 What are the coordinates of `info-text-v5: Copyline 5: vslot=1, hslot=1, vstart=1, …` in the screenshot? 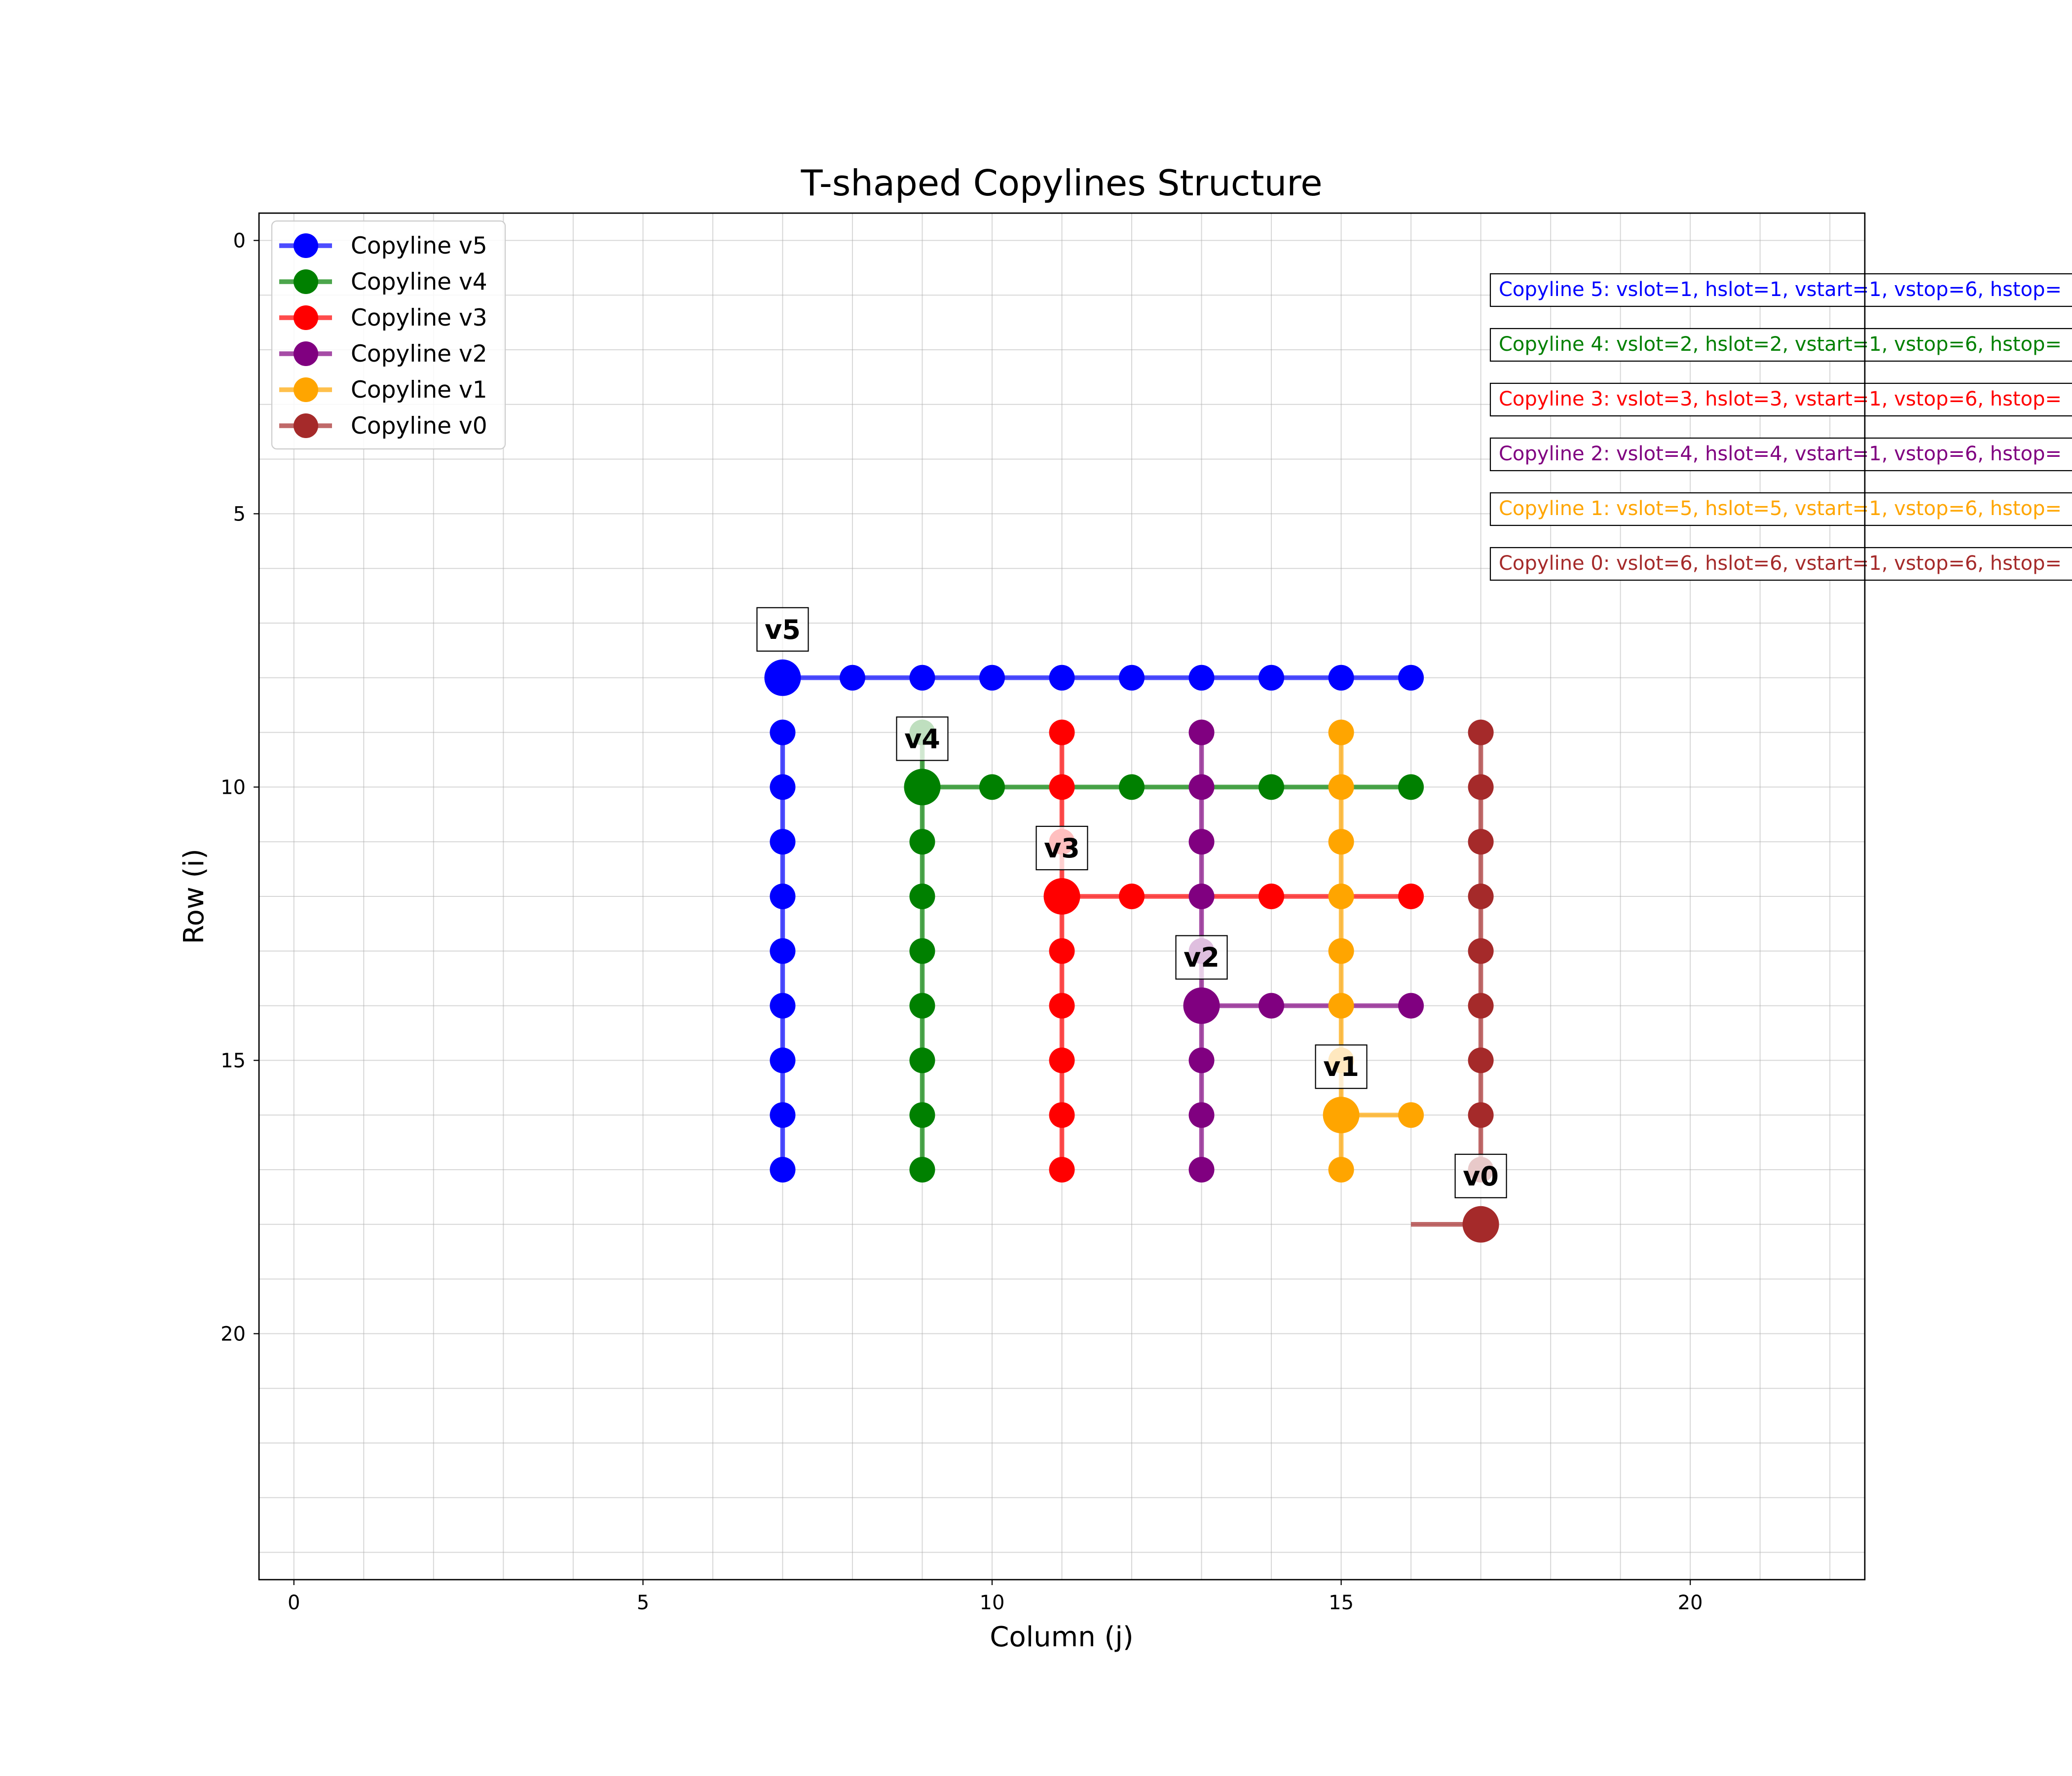 It's located at (1781, 290).